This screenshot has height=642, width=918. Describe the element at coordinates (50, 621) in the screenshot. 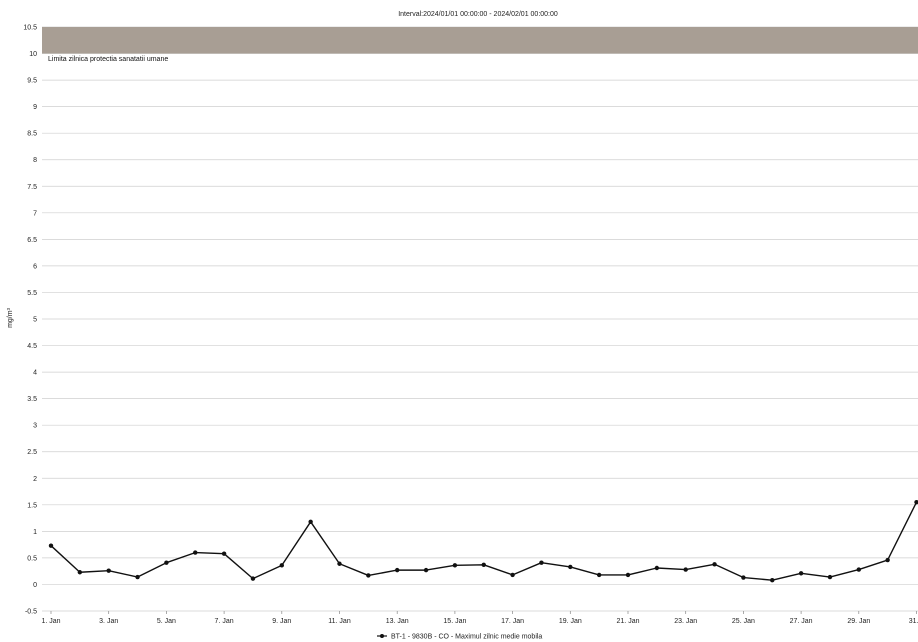

I see `x-tick-label: 1. Jan` at that location.